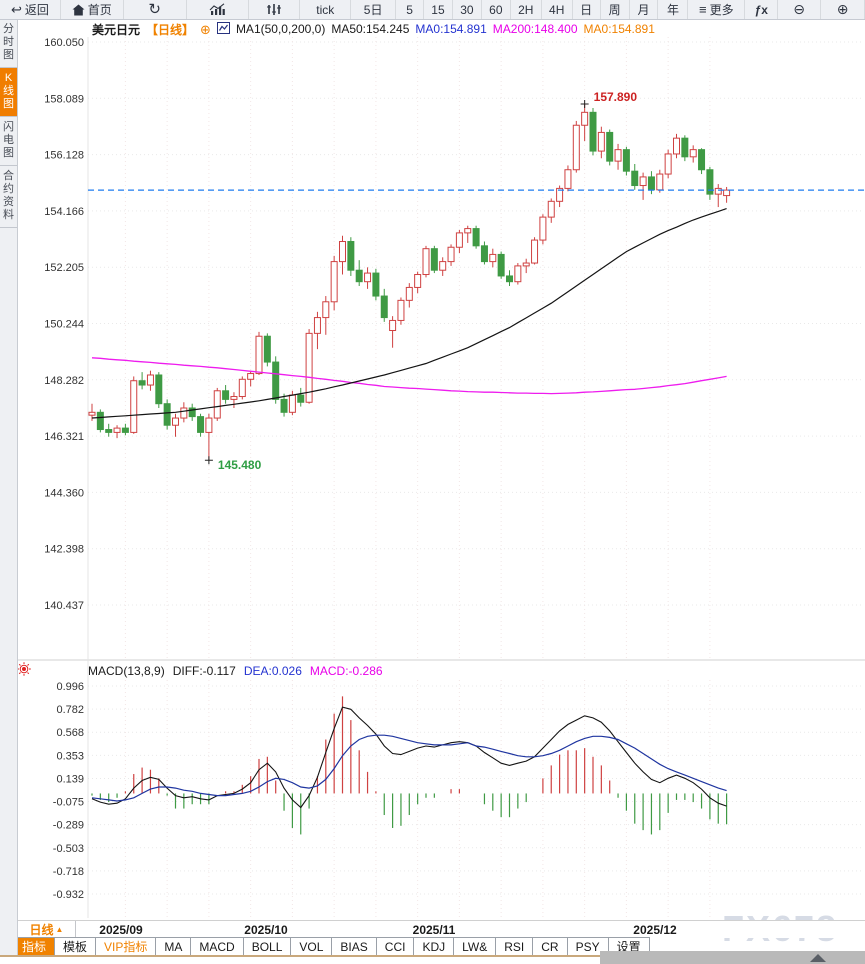 The height and width of the screenshot is (964, 865). Describe the element at coordinates (68, 803) in the screenshot. I see `macd-axis-label: -0.075` at that location.